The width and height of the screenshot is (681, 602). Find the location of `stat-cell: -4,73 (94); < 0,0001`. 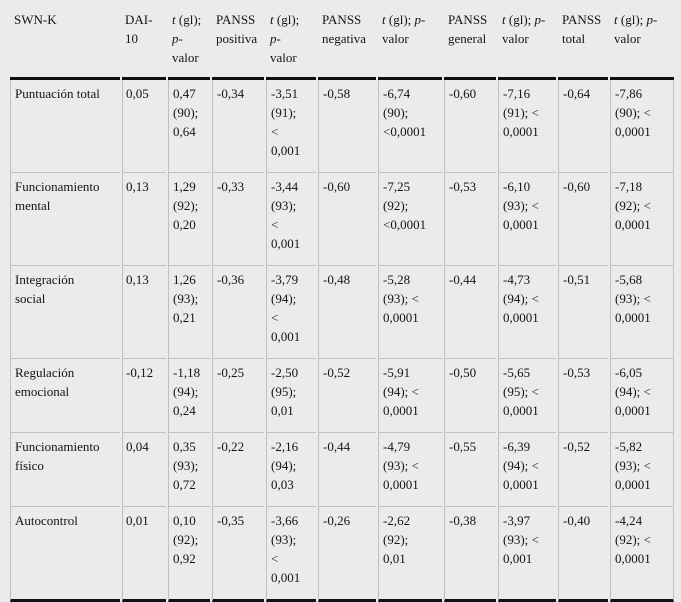

stat-cell: -4,73 (94); < 0,0001 is located at coordinates (527, 312).